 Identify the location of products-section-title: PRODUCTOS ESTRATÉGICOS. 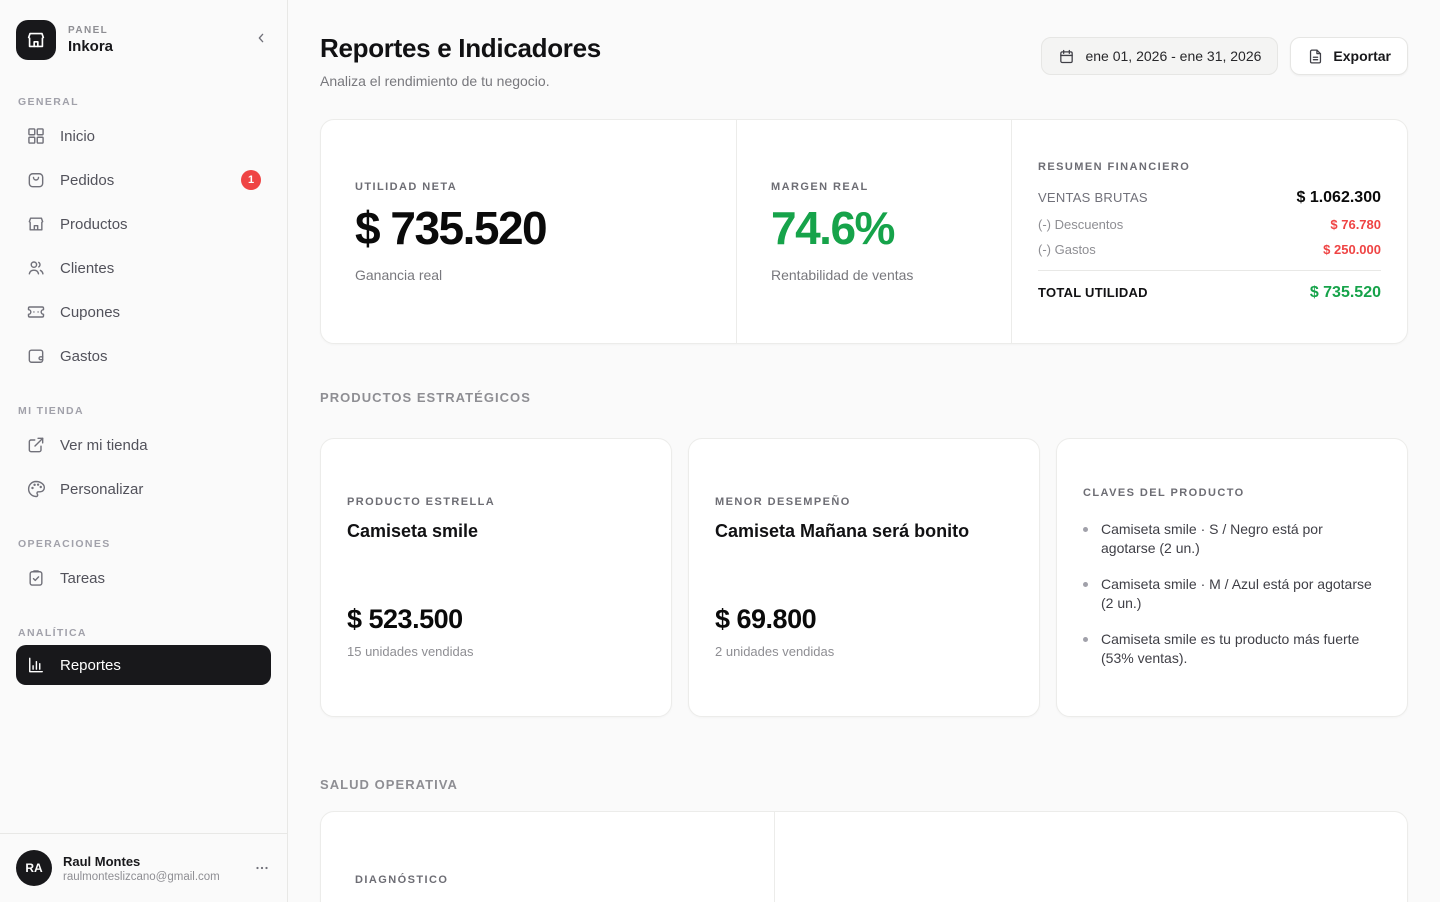
(425, 397).